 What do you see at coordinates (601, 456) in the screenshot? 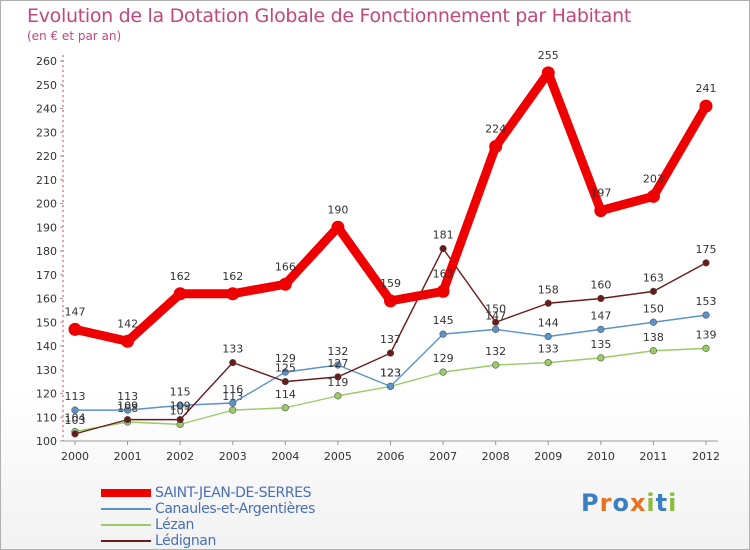
I see `x-tick-label: 2010` at bounding box center [601, 456].